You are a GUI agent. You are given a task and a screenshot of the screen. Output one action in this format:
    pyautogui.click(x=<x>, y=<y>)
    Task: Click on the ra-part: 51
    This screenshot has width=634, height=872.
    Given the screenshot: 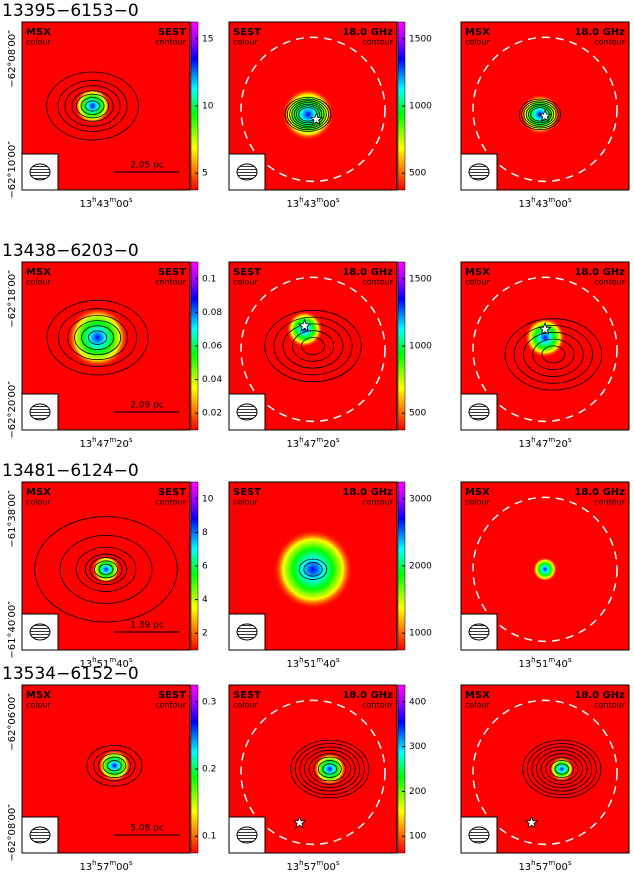 What is the action you would take?
    pyautogui.click(x=310, y=664)
    